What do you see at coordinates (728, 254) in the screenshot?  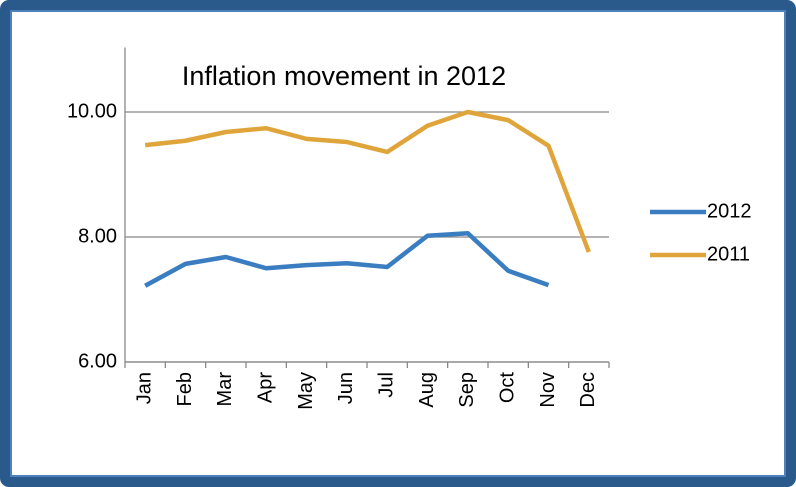 I see `legend-label: 2011` at bounding box center [728, 254].